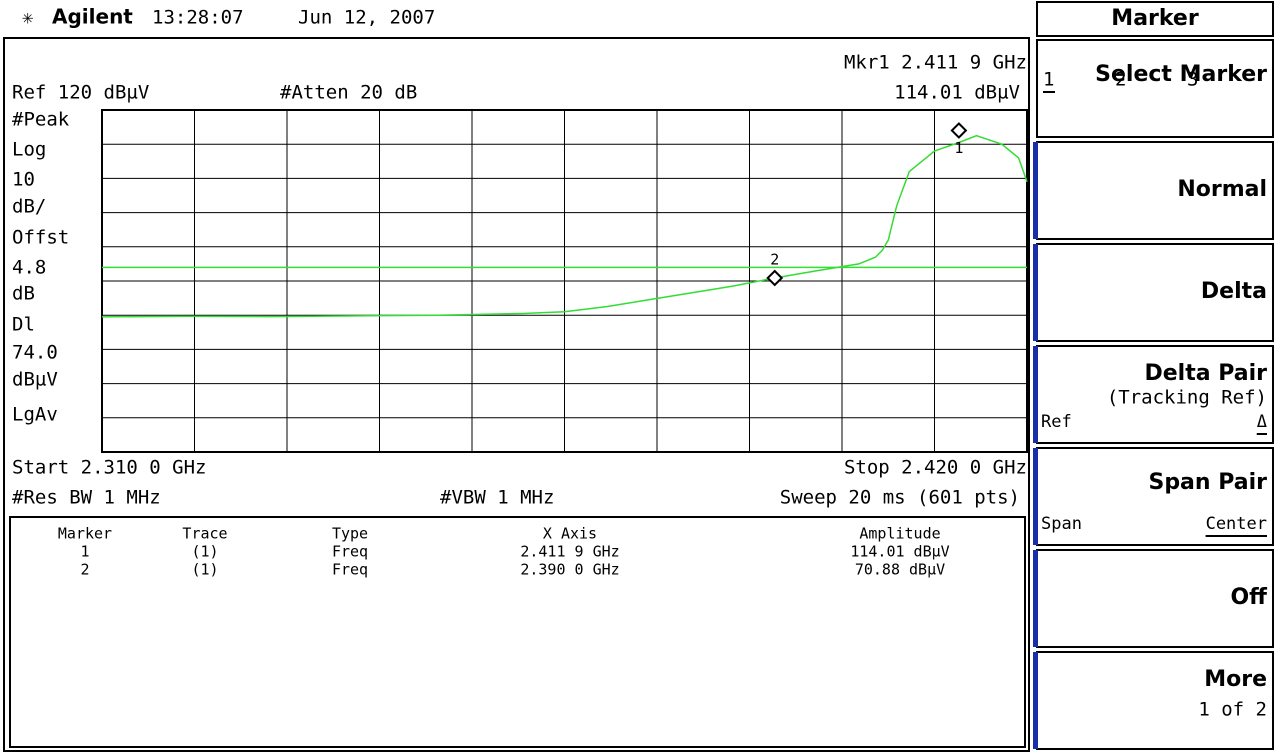 Image resolution: width=1275 pixels, height=754 pixels. What do you see at coordinates (957, 93) in the screenshot?
I see `marker-amplitude: 114.01 dBµV` at bounding box center [957, 93].